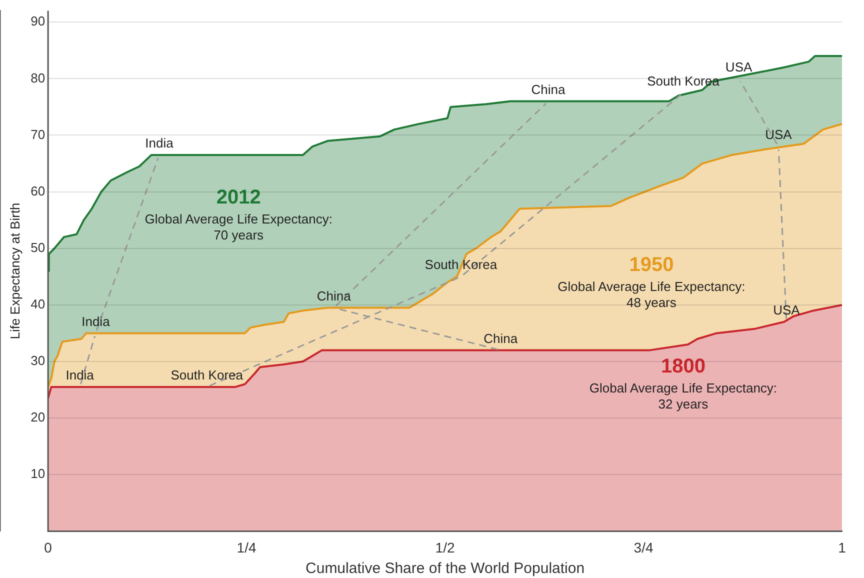 This screenshot has height=578, width=864. I want to click on y-tick-label: 80, so click(38, 78).